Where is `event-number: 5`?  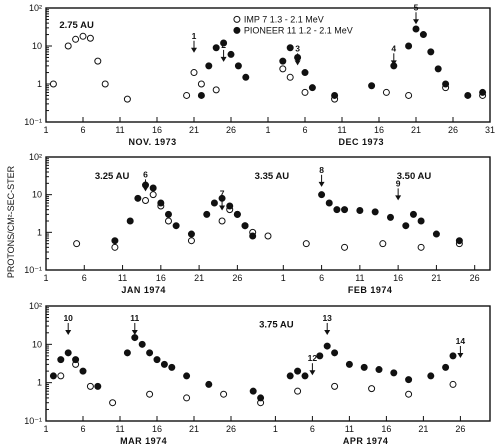 event-number: 5 is located at coordinates (416, 7).